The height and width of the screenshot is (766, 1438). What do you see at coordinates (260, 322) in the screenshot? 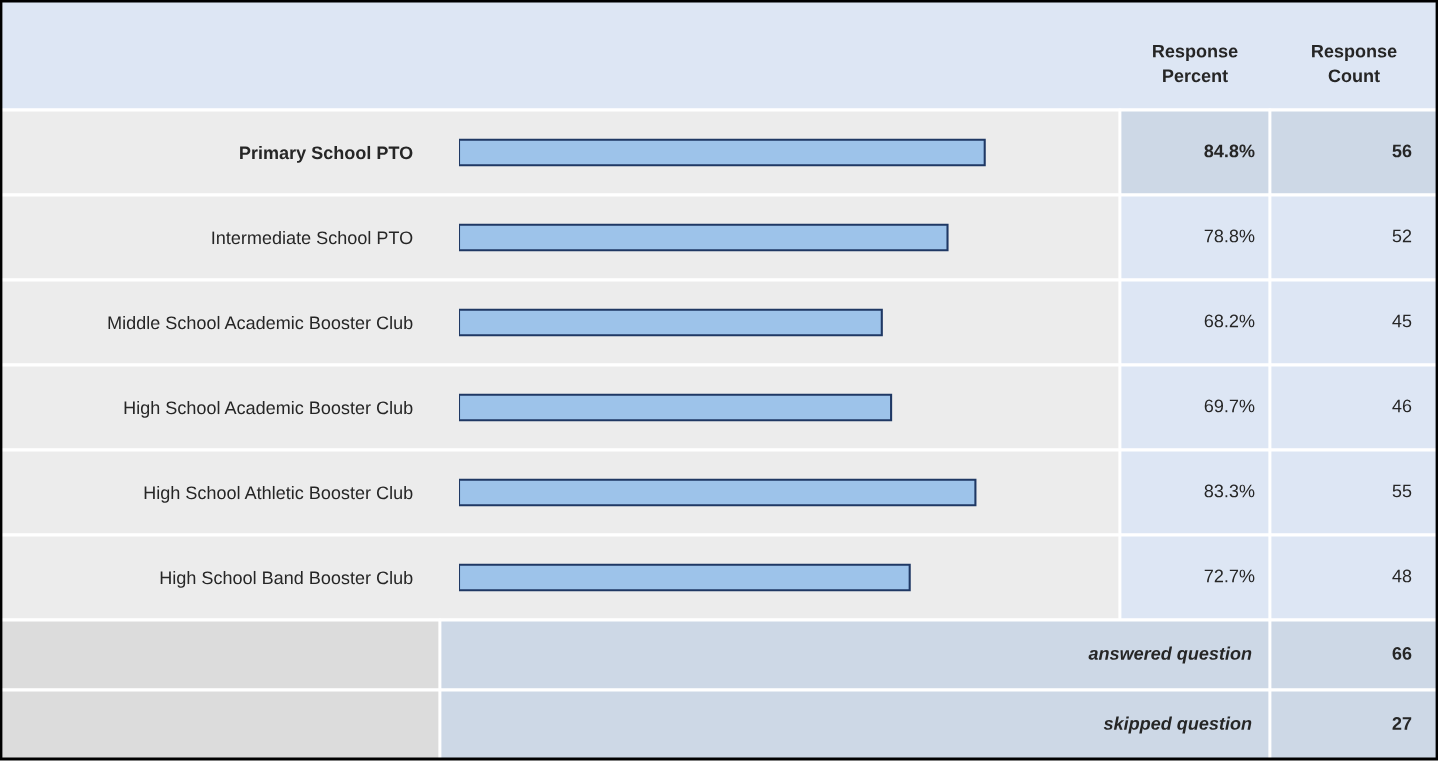
I see `y-tick-label: Middle School Academic Booster Club` at bounding box center [260, 322].